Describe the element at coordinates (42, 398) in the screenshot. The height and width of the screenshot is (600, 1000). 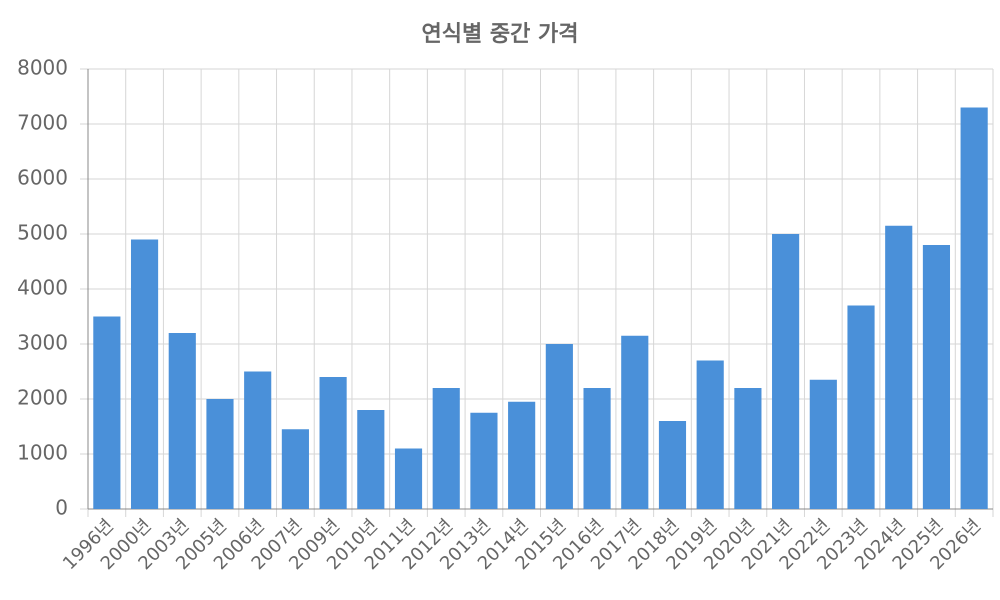
I see `y-tick-label: 2000` at that location.